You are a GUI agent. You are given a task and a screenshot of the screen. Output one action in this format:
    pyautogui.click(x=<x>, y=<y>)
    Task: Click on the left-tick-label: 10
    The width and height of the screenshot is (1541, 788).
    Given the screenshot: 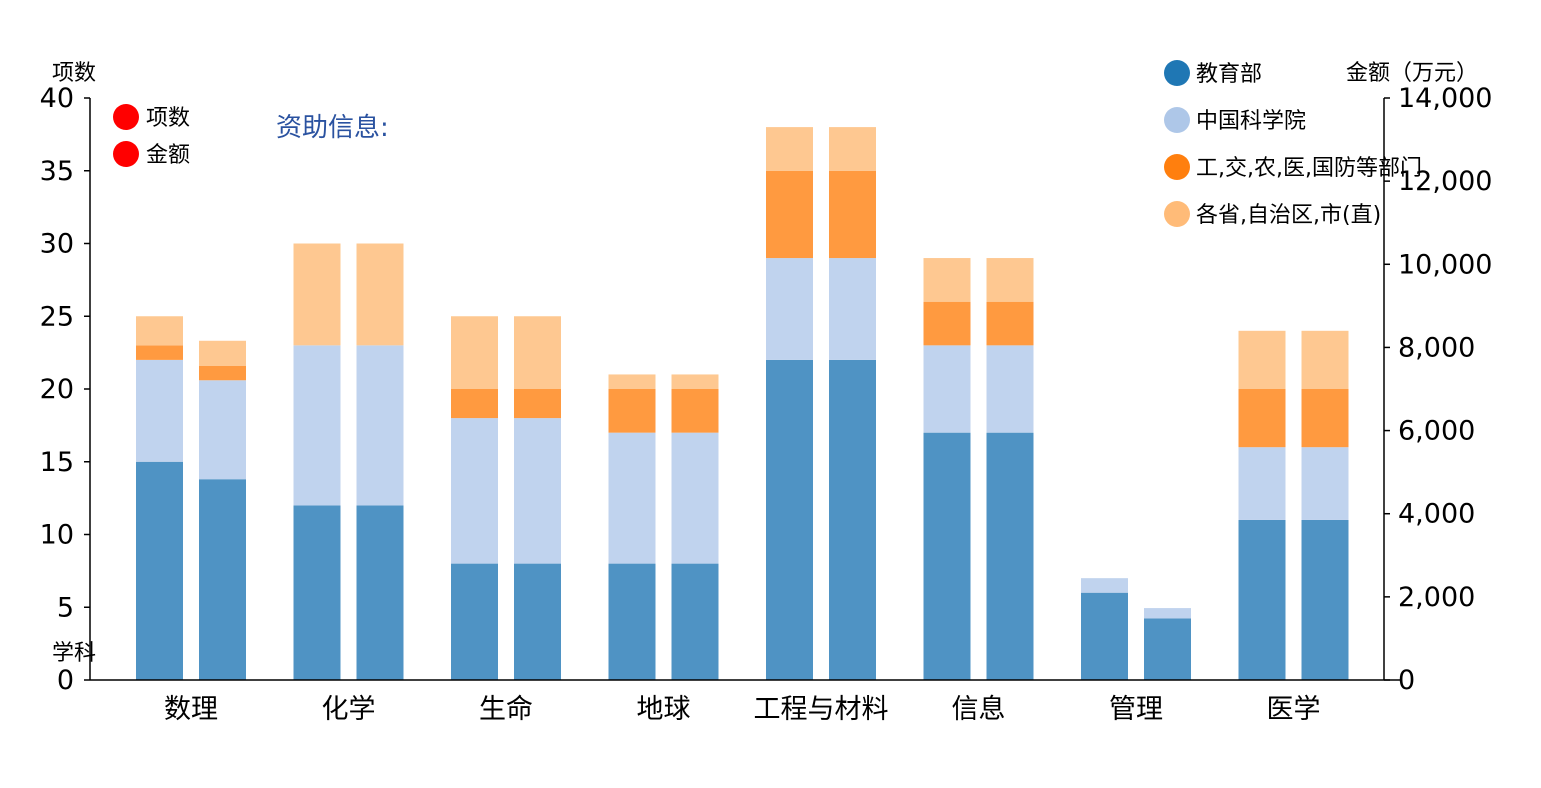 What is the action you would take?
    pyautogui.click(x=57, y=535)
    